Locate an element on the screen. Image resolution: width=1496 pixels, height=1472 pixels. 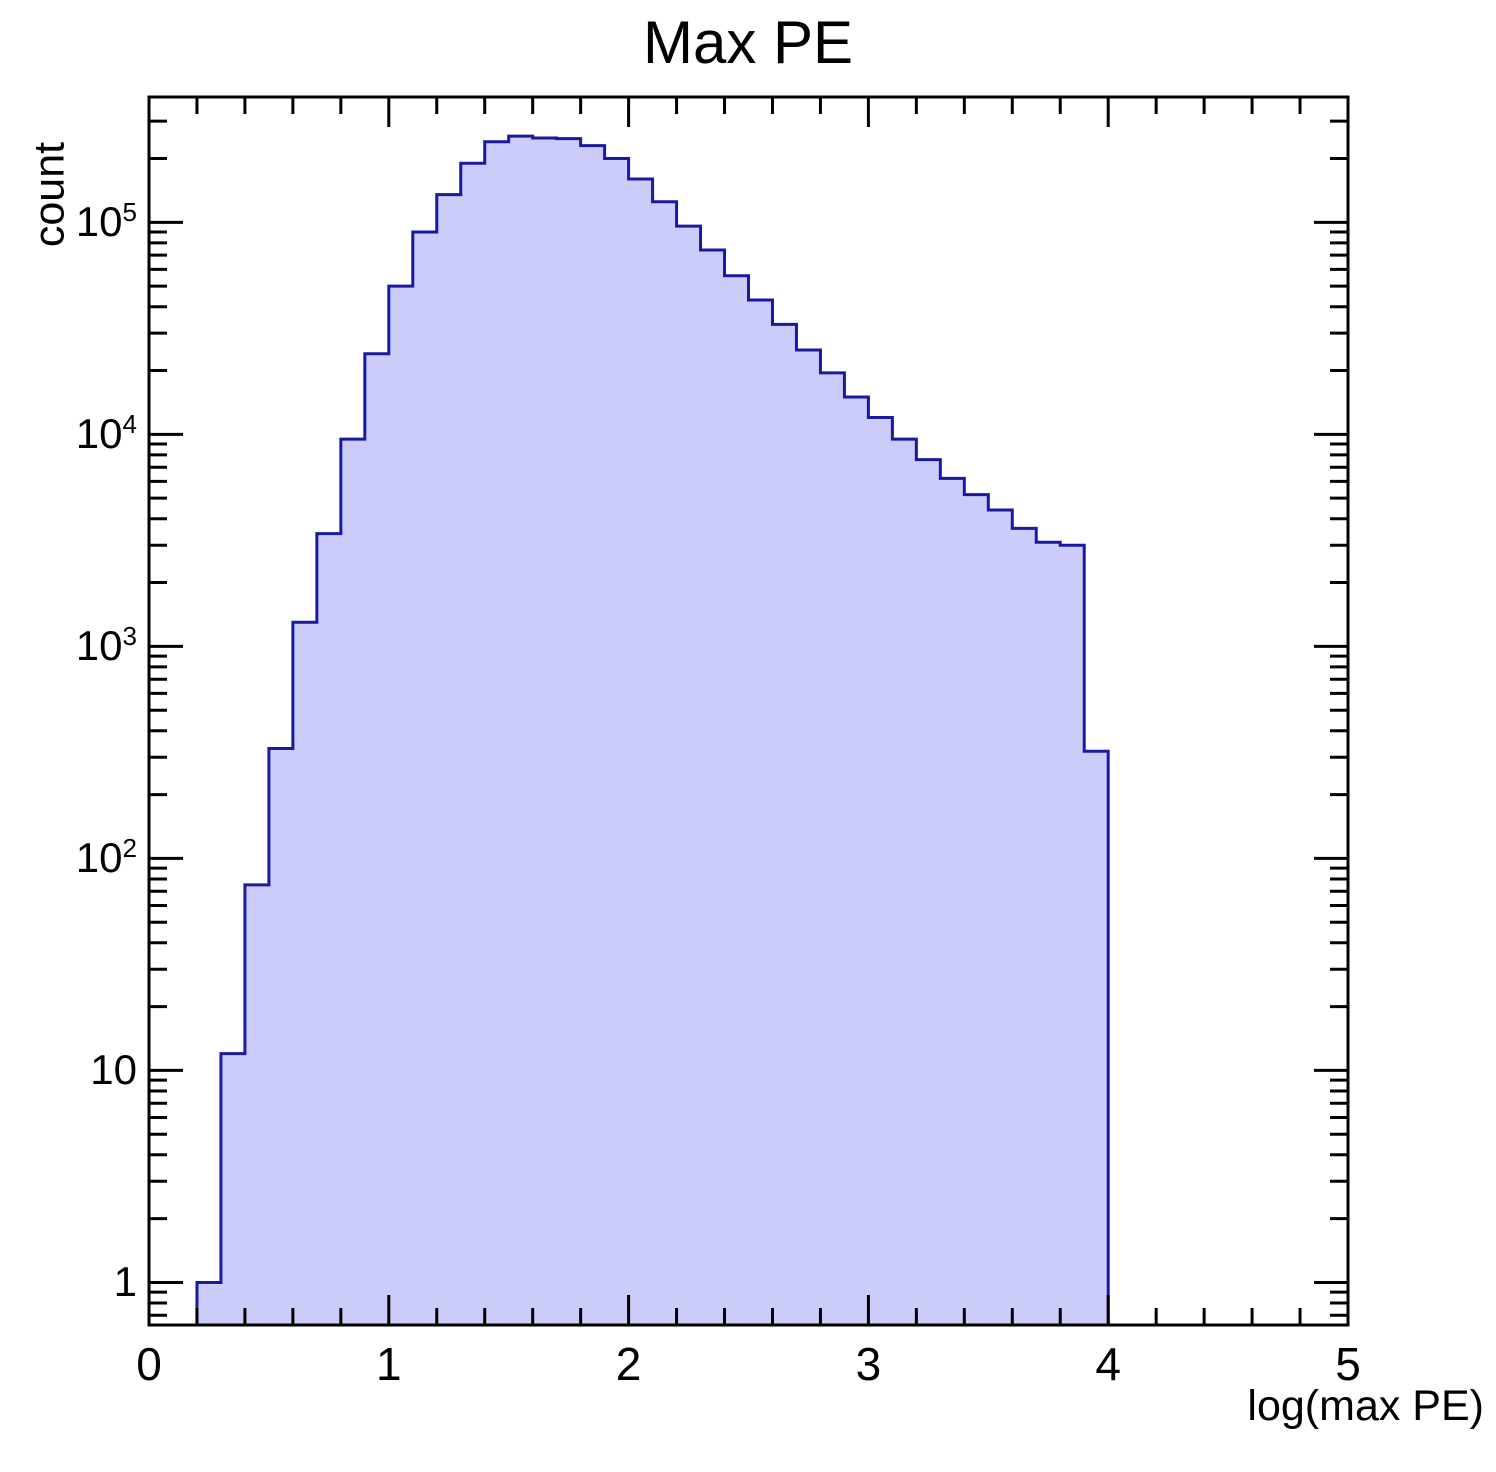
y-tick-label: 10⁵ is located at coordinates (106, 221).